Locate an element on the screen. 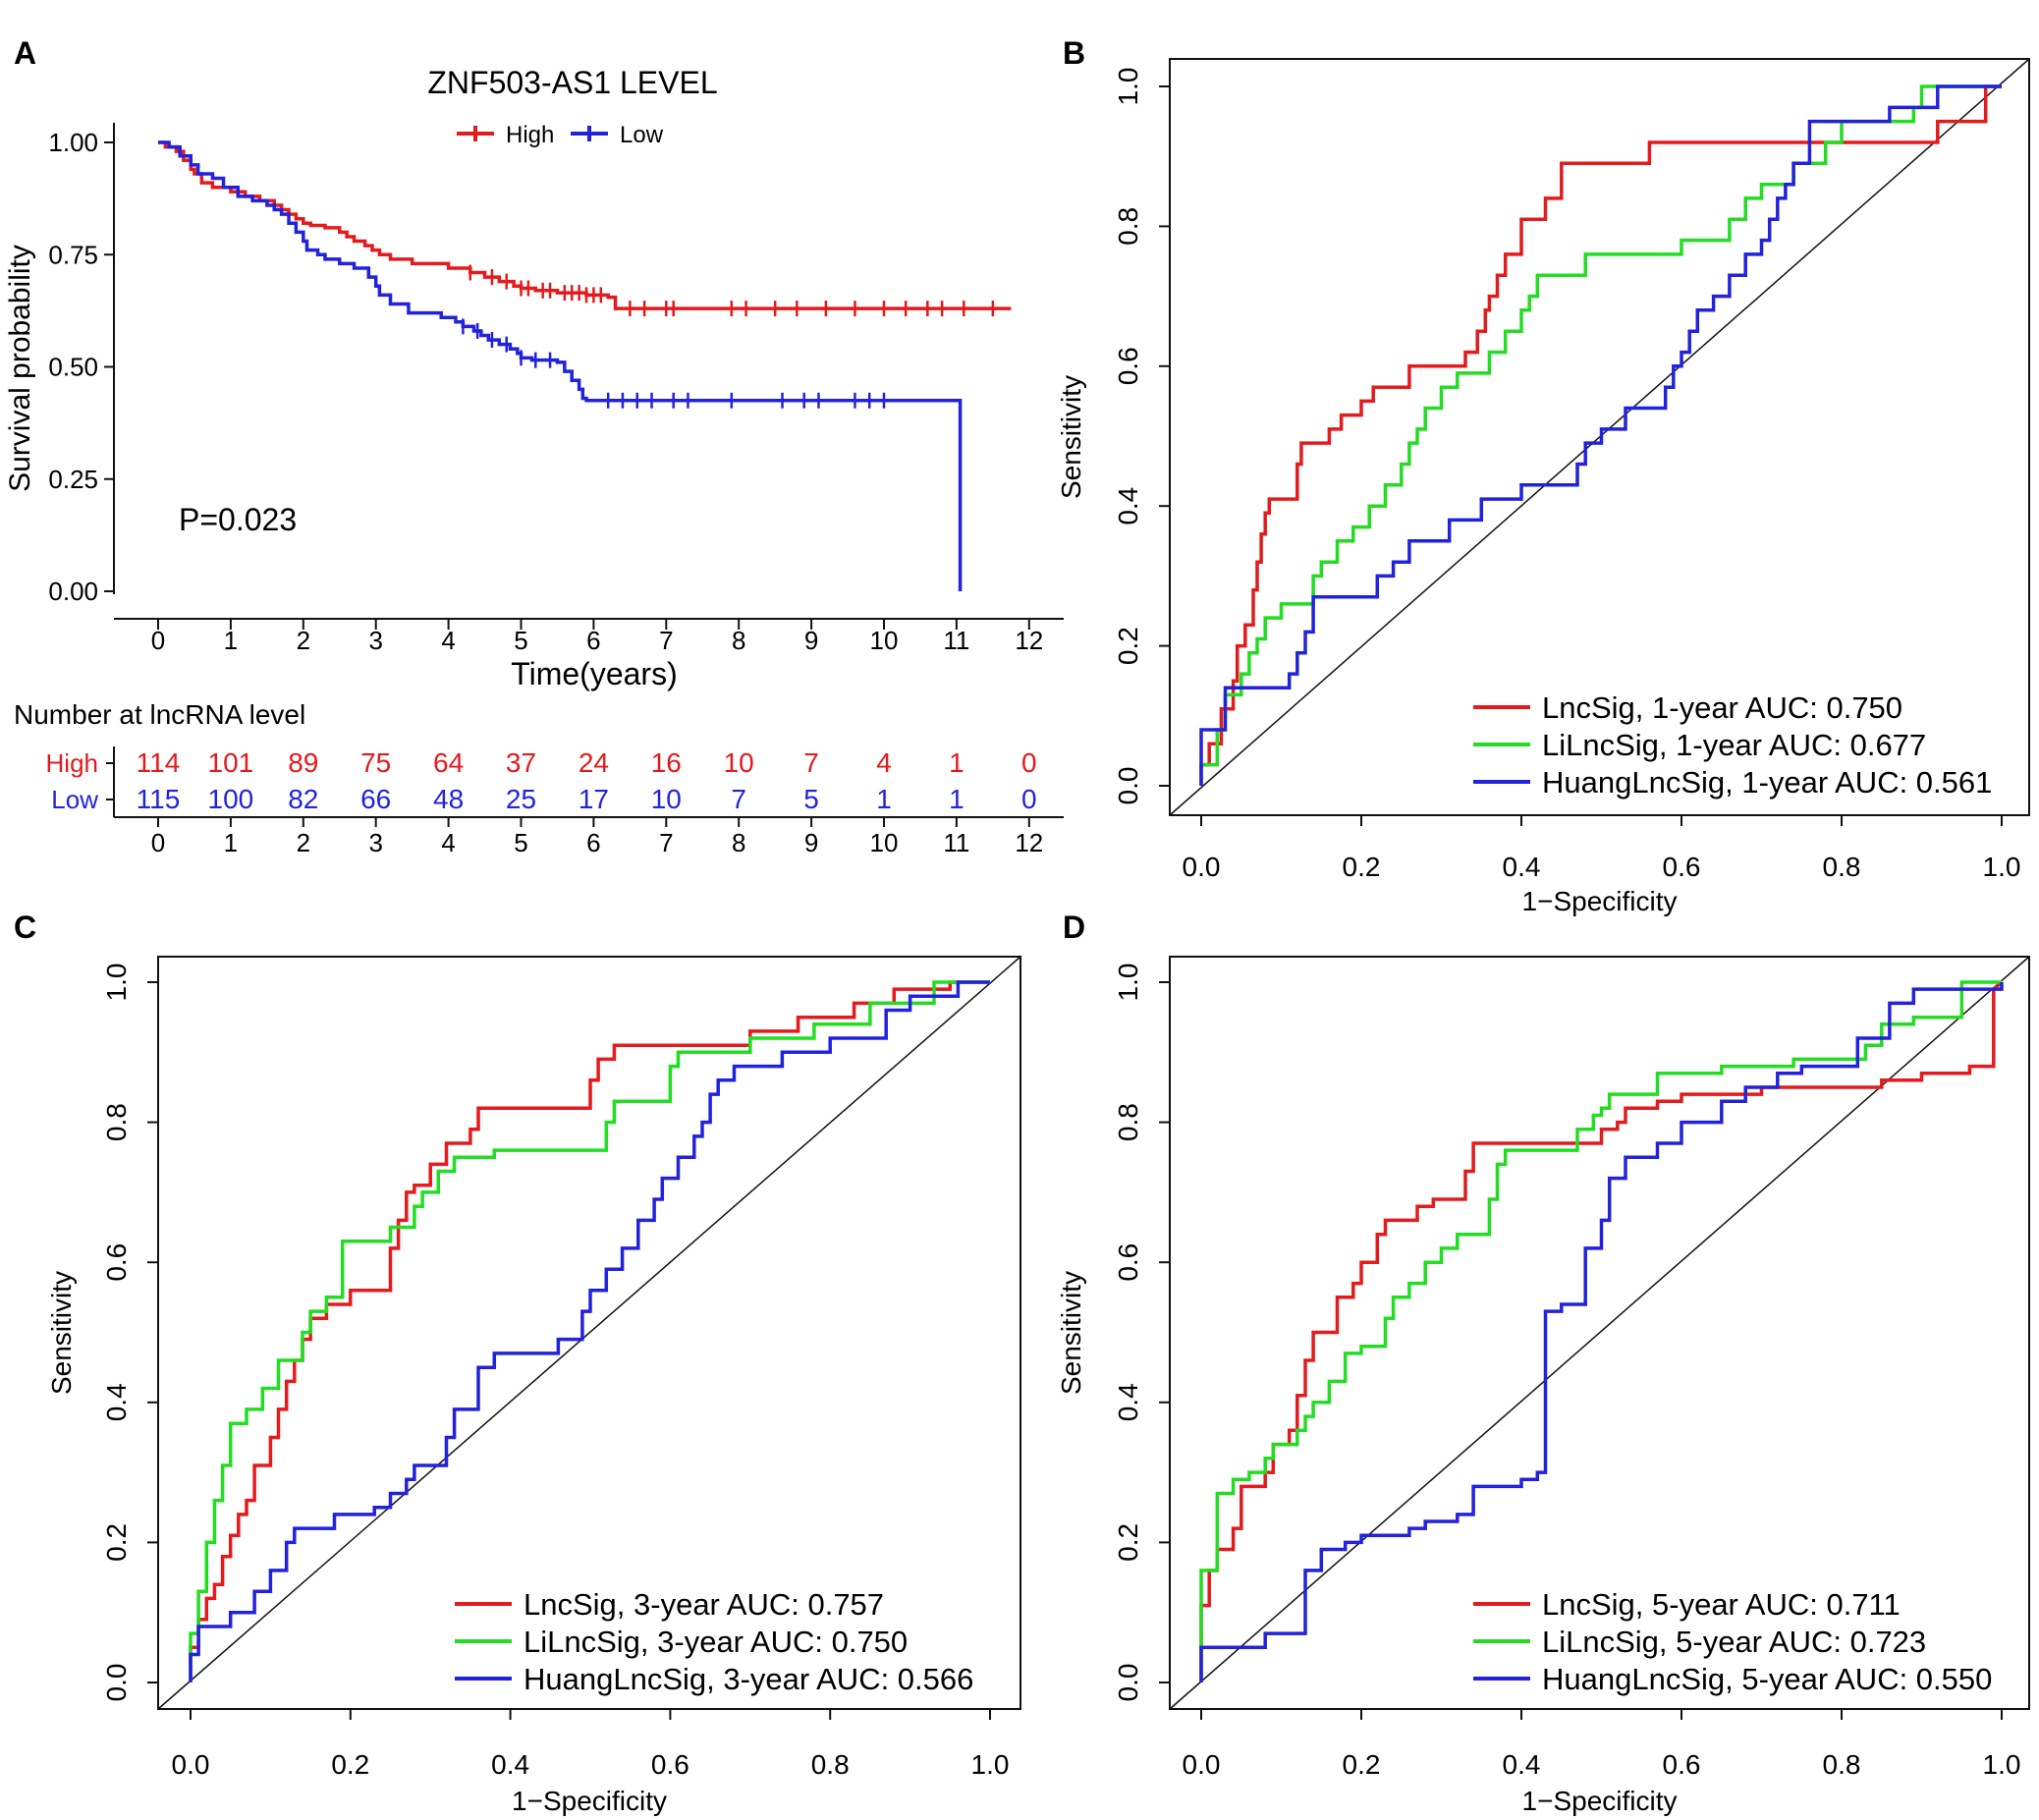 The width and height of the screenshot is (2039, 1820). risk-row-label-high: High is located at coordinates (72, 763).